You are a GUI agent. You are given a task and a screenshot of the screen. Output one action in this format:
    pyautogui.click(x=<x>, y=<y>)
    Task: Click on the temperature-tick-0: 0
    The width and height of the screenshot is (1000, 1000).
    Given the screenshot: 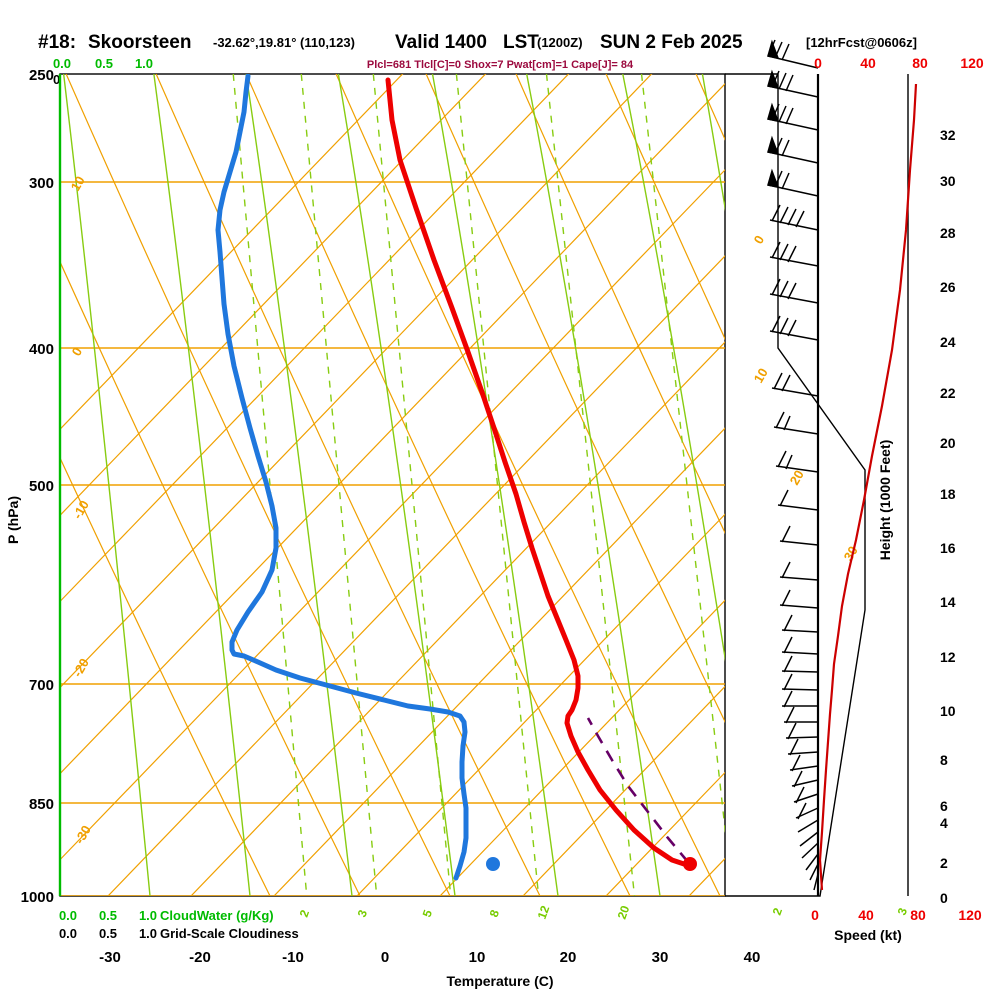 What is the action you would take?
    pyautogui.click(x=385, y=957)
    